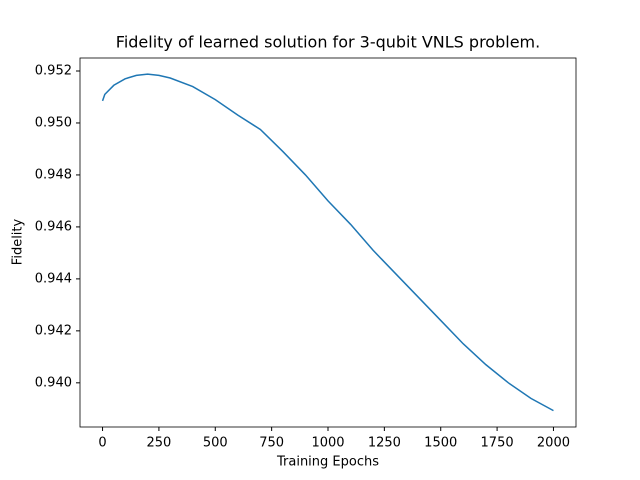 Image resolution: width=640 pixels, height=480 pixels. What do you see at coordinates (215, 443) in the screenshot?
I see `x-tick-label: 500` at bounding box center [215, 443].